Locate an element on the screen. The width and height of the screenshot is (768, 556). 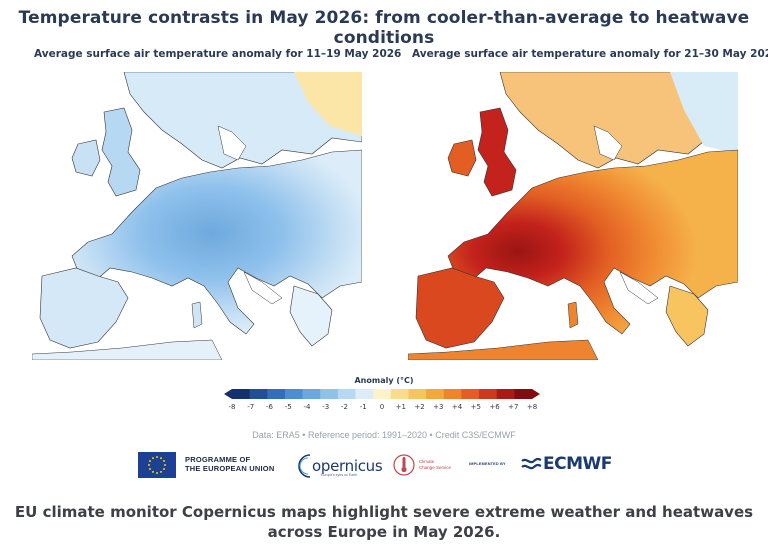
left-greece is located at coordinates (311, 316).